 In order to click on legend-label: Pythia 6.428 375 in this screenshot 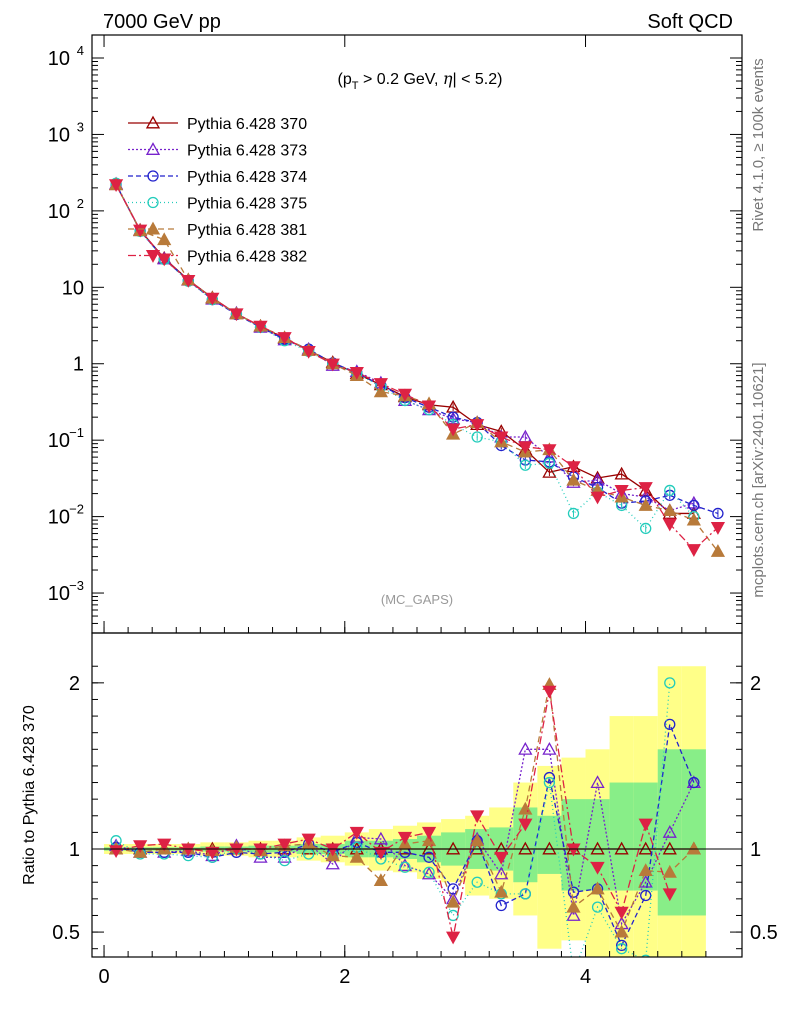, I will do `click(247, 204)`.